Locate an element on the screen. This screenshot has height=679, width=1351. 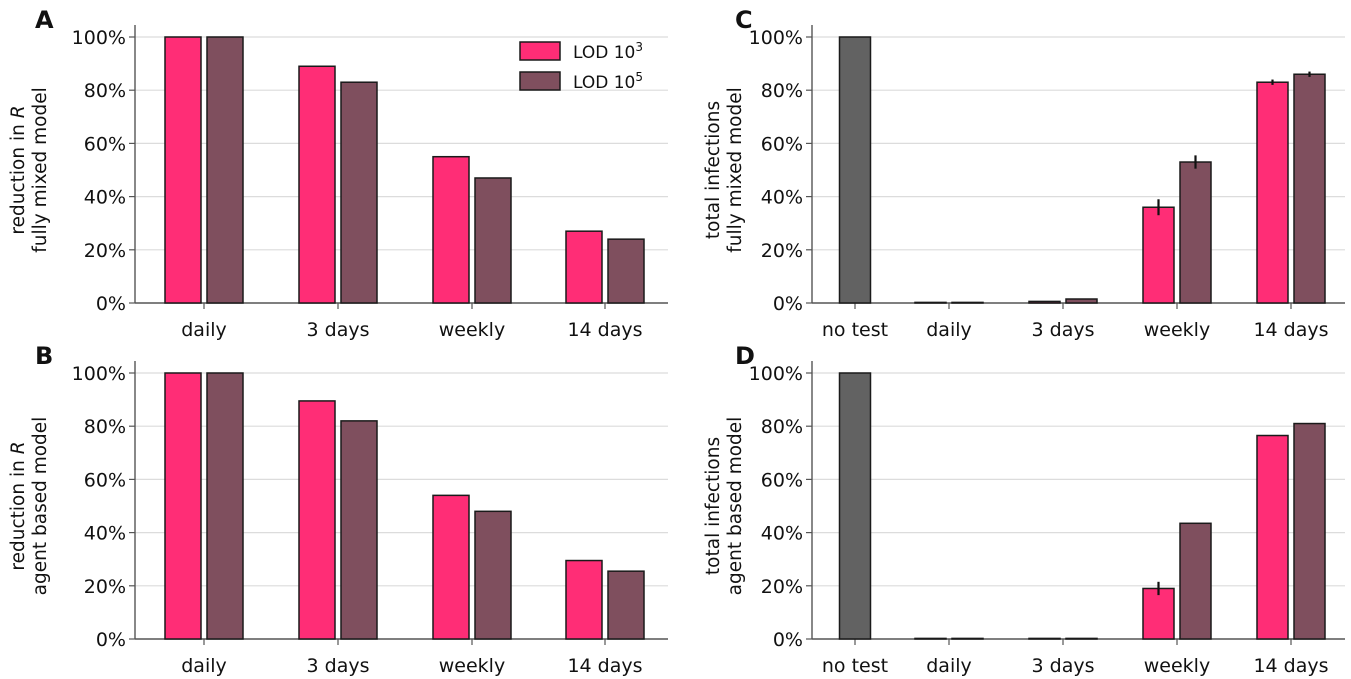
y-axis-label-line: fully mixed model is located at coordinates (40, 170).